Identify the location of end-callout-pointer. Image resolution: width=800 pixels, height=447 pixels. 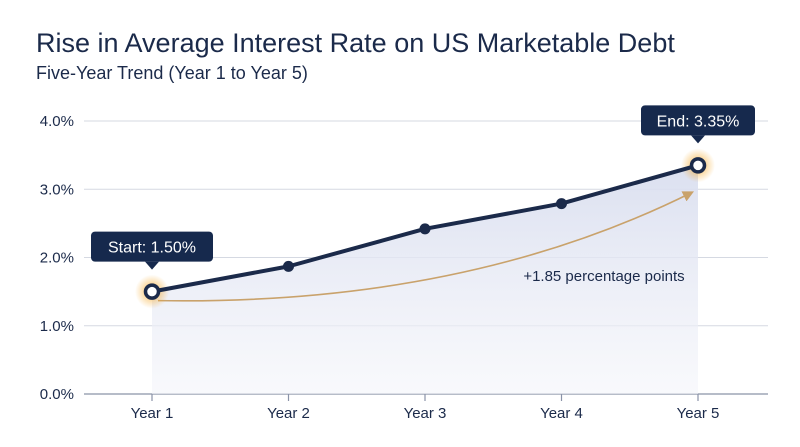
(698, 139).